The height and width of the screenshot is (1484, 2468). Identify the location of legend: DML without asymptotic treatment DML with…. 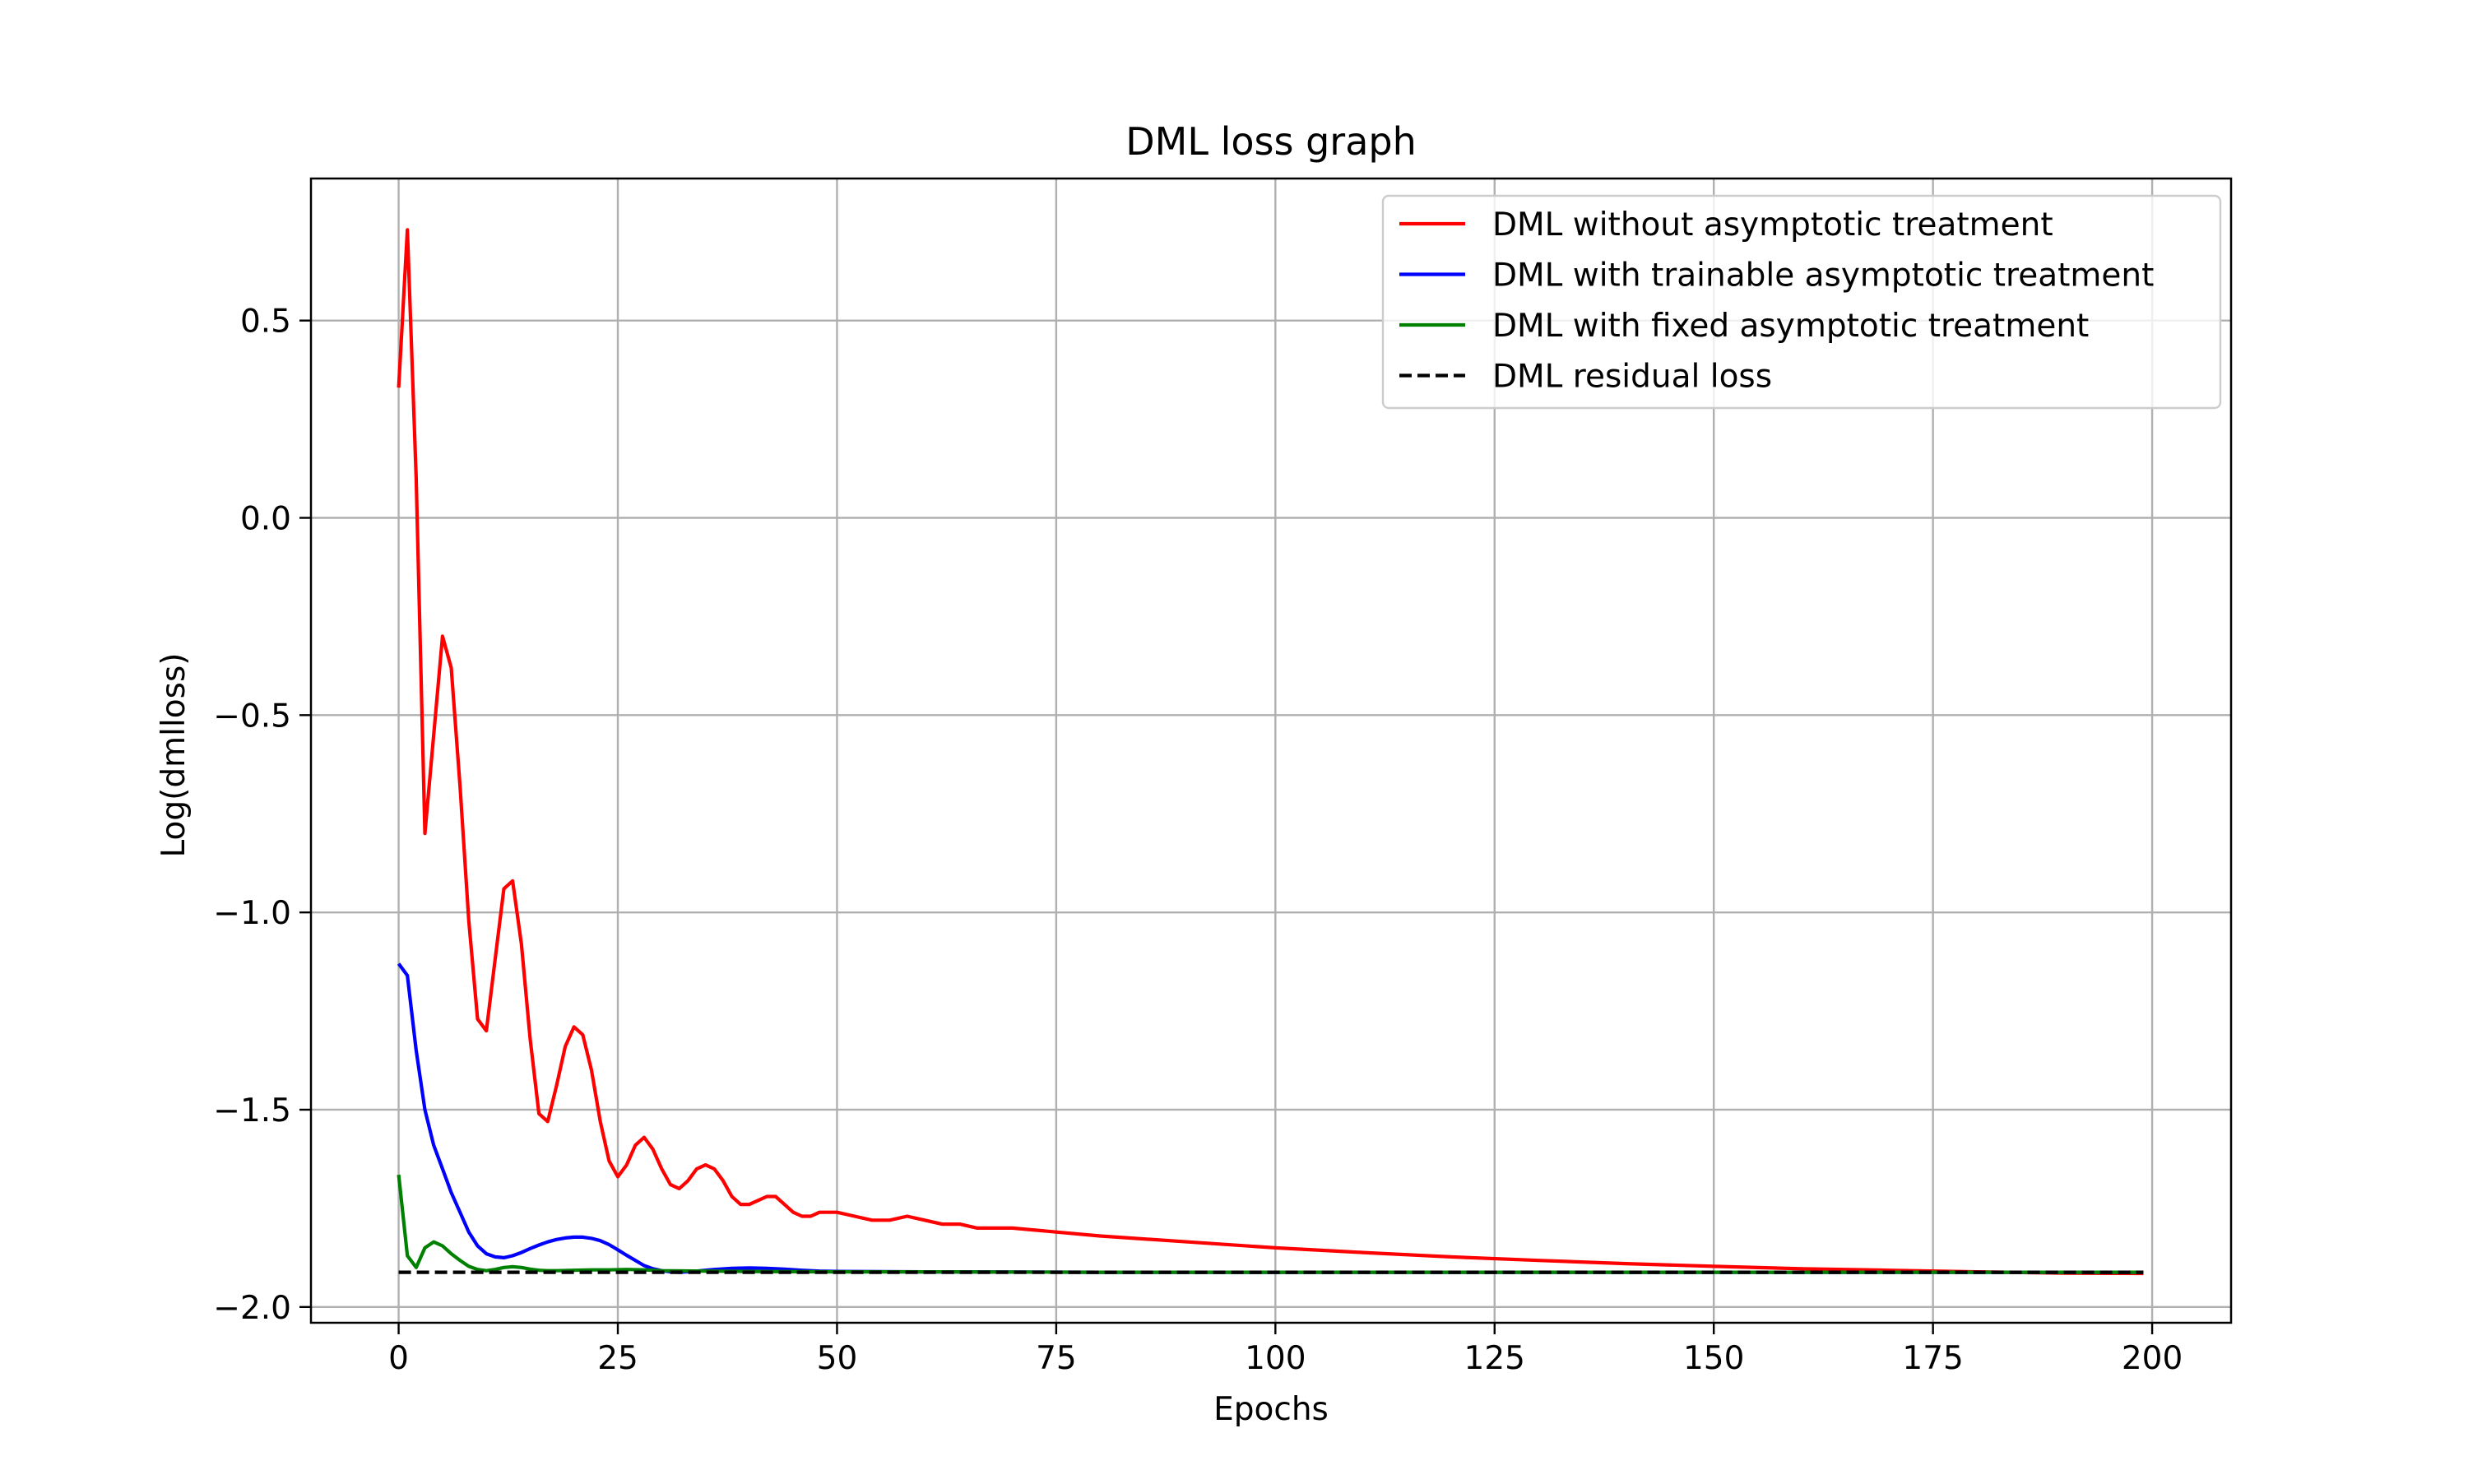
(1801, 302).